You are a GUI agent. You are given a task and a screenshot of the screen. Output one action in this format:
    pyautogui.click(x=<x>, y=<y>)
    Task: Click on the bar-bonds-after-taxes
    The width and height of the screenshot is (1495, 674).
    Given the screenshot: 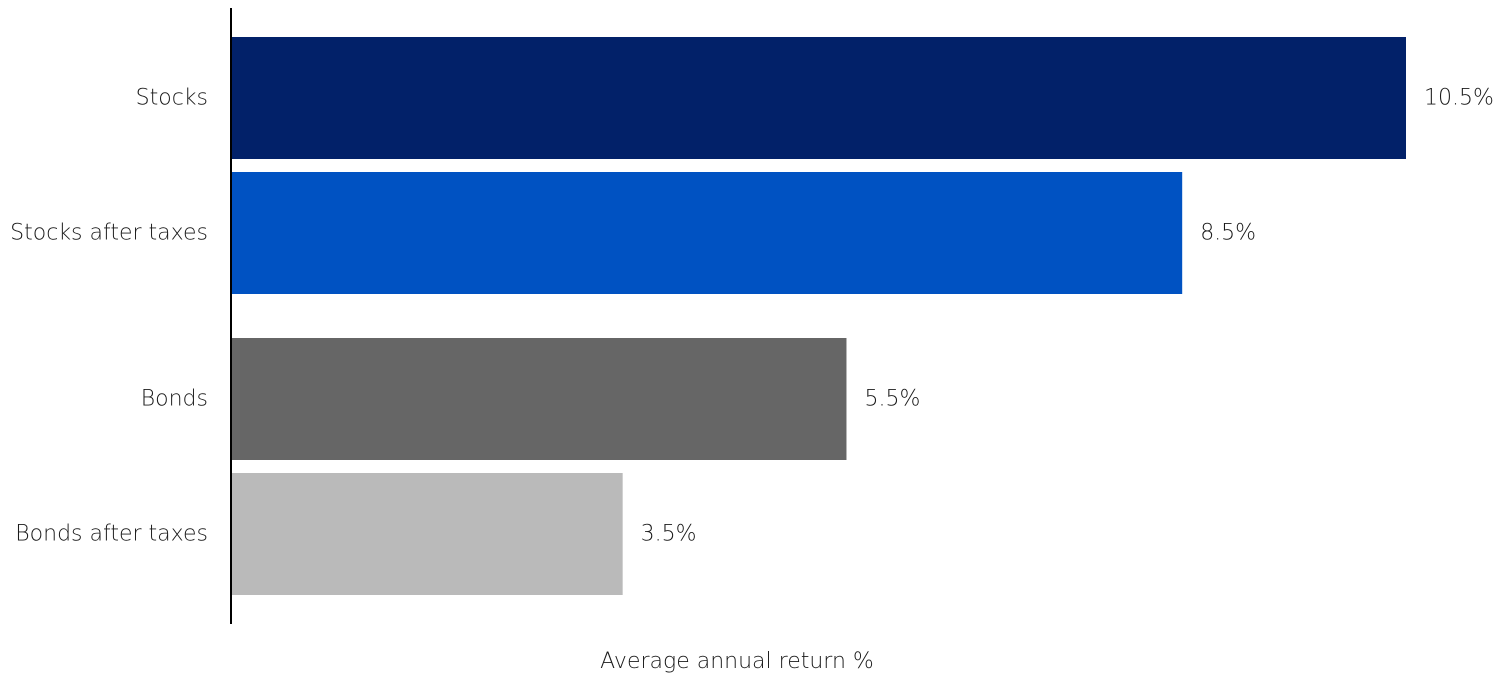 What is the action you would take?
    pyautogui.click(x=427, y=534)
    